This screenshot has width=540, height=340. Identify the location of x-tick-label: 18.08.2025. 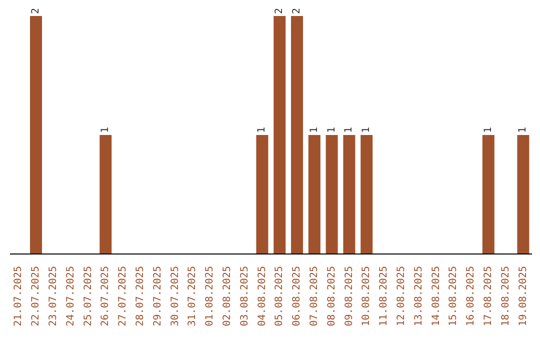
(506, 296).